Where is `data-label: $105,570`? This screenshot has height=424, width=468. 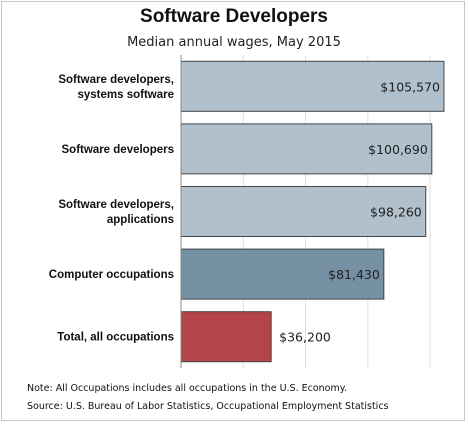 data-label: $105,570 is located at coordinates (410, 86).